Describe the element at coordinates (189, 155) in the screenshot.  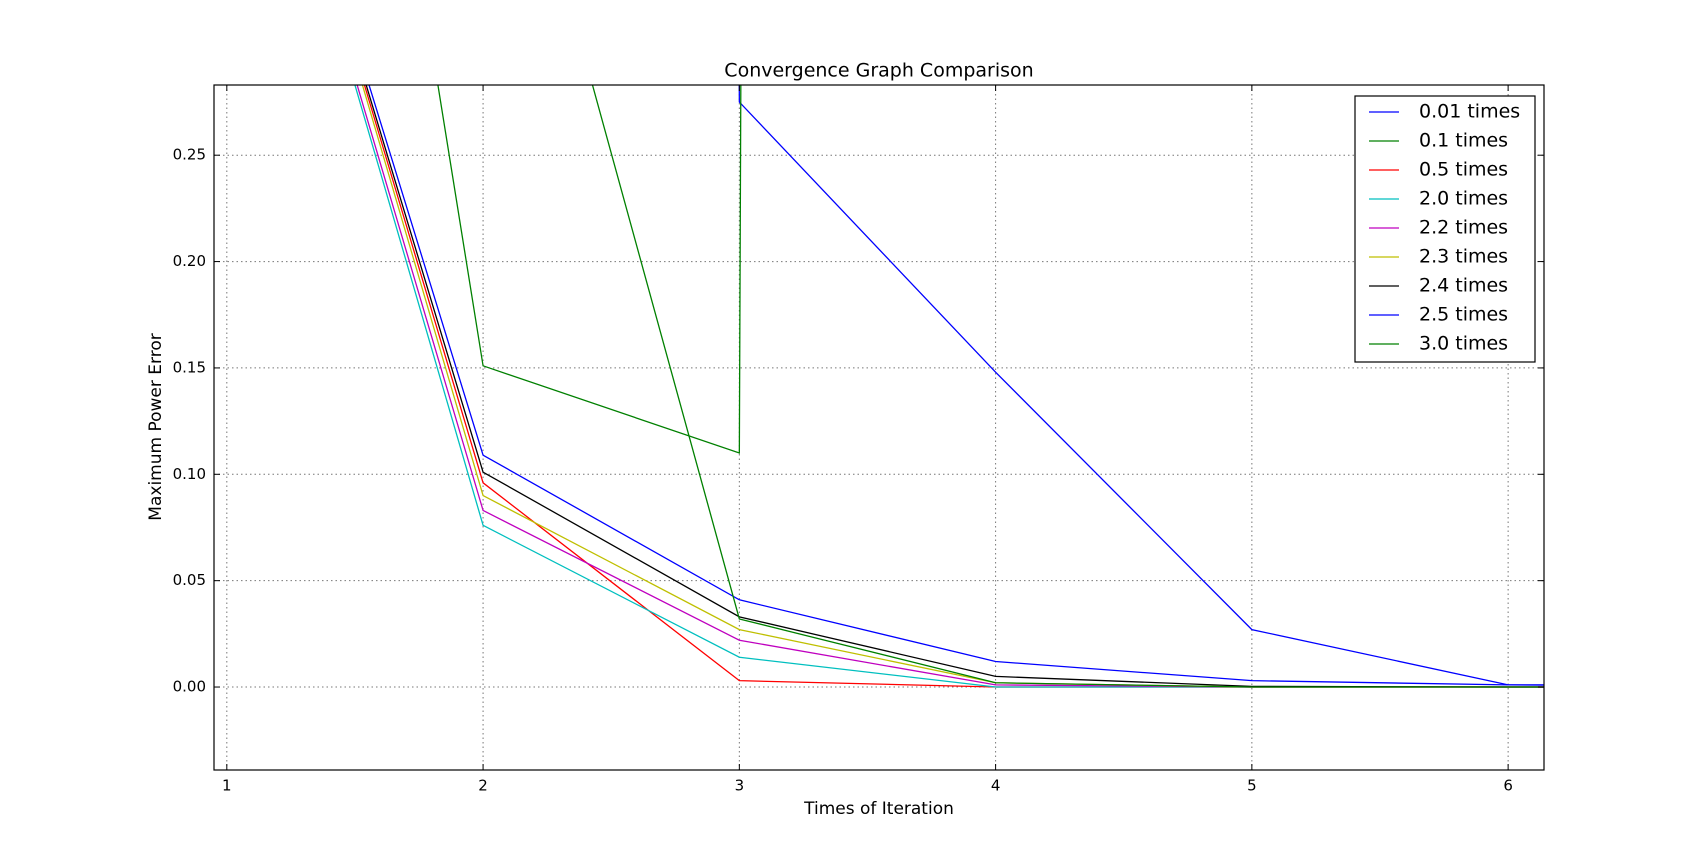
I see `y-tick-label: 0.25` at that location.